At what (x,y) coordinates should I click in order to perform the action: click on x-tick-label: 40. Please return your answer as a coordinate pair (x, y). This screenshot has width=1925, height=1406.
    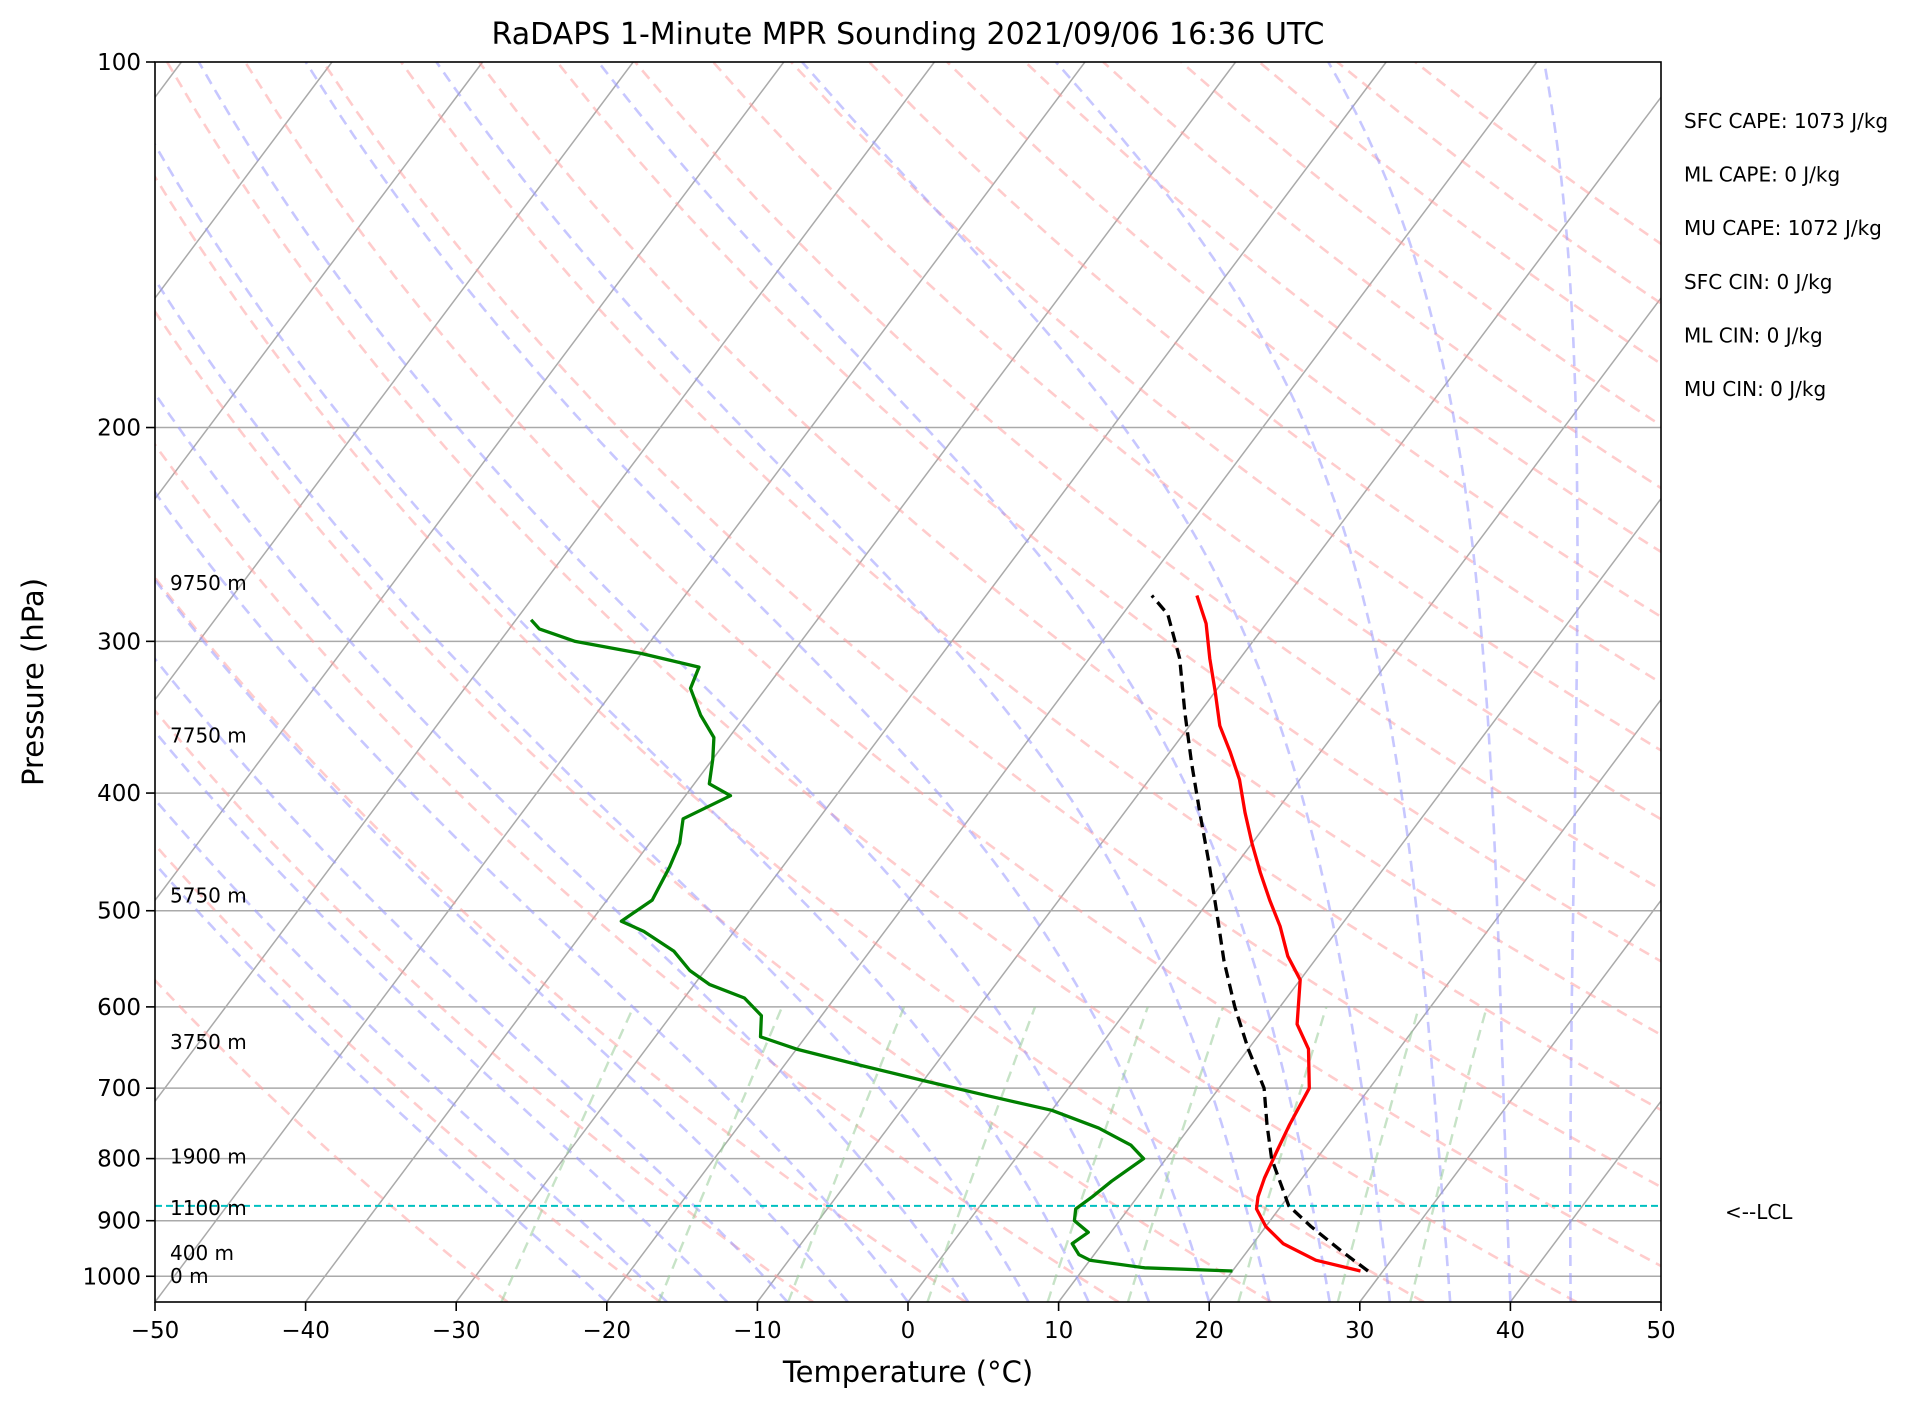
    Looking at the image, I should click on (1510, 1331).